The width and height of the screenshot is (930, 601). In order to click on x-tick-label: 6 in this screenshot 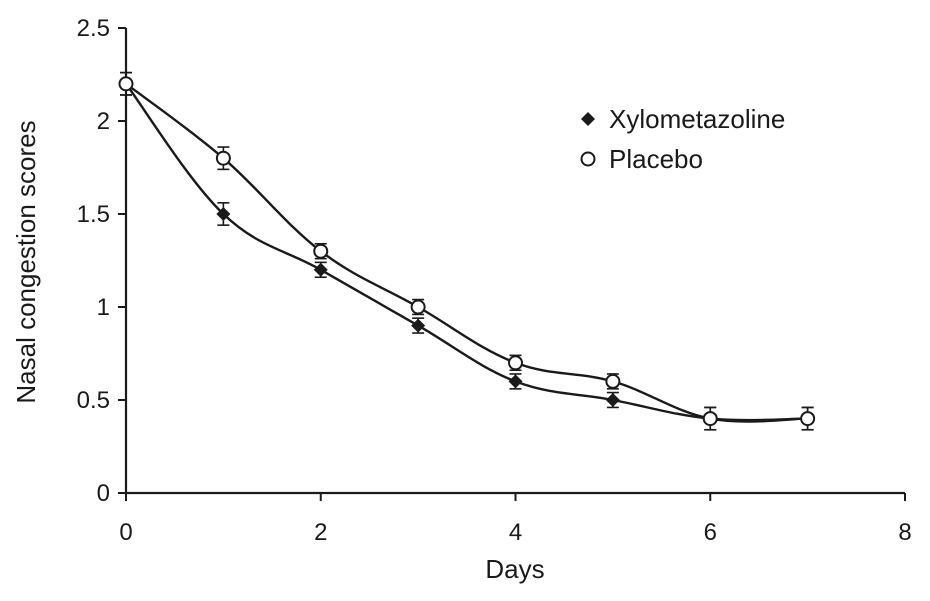, I will do `click(710, 532)`.